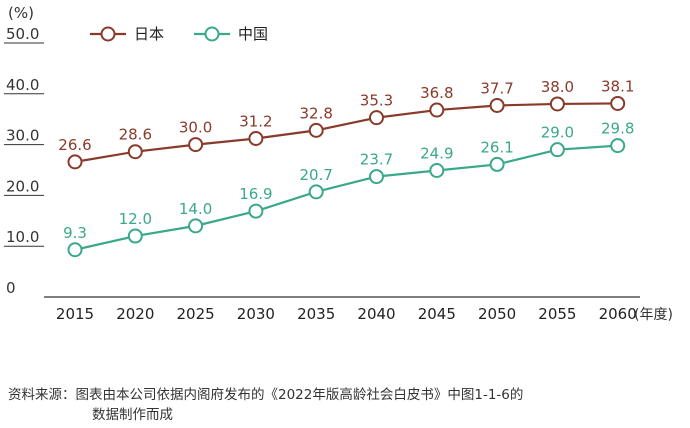 This screenshot has width=690, height=428. What do you see at coordinates (496, 88) in the screenshot?
I see `data-label: 37.7` at bounding box center [496, 88].